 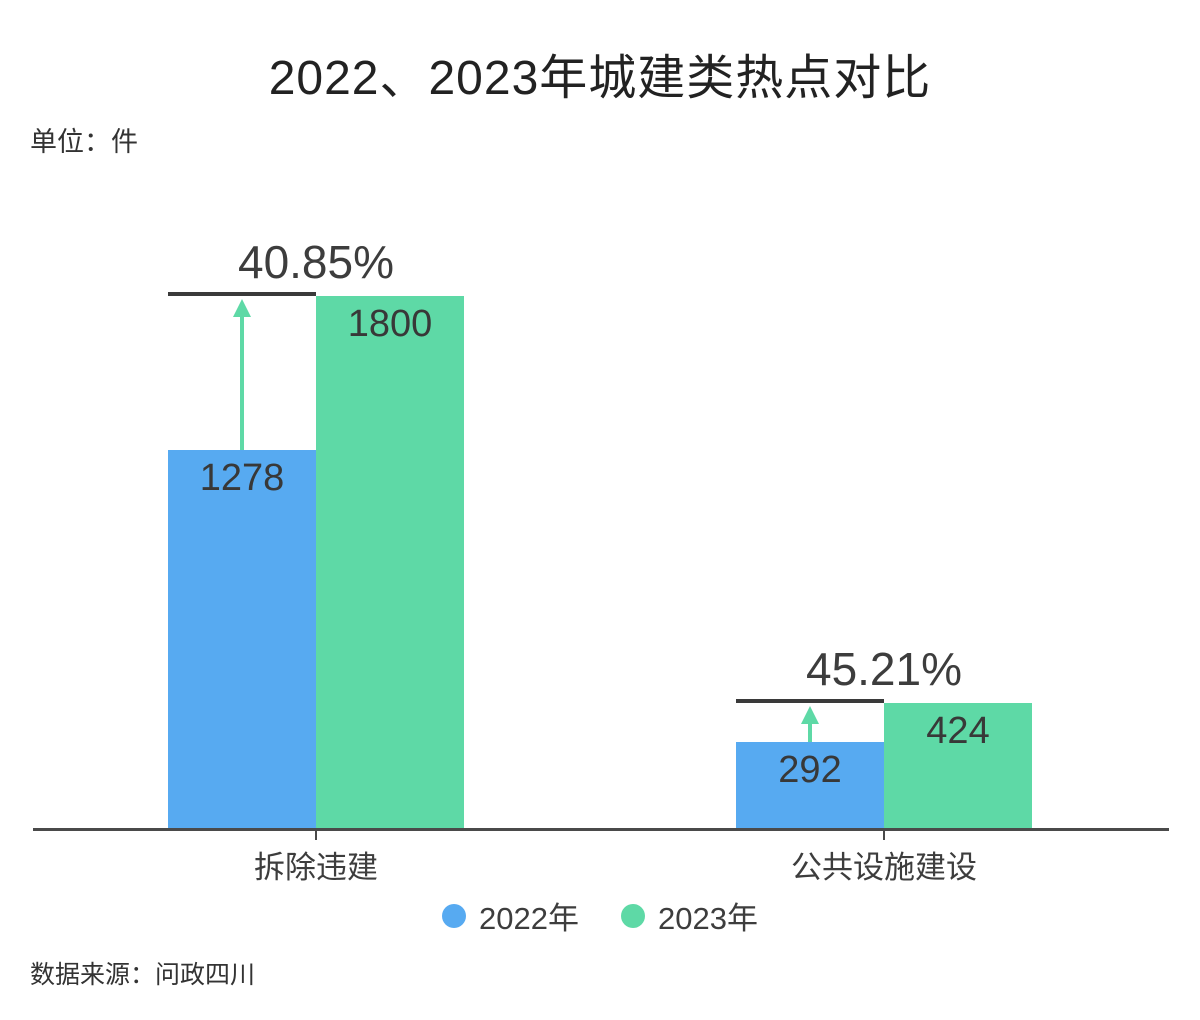 What do you see at coordinates (601, 829) in the screenshot?
I see `x-axis-line` at bounding box center [601, 829].